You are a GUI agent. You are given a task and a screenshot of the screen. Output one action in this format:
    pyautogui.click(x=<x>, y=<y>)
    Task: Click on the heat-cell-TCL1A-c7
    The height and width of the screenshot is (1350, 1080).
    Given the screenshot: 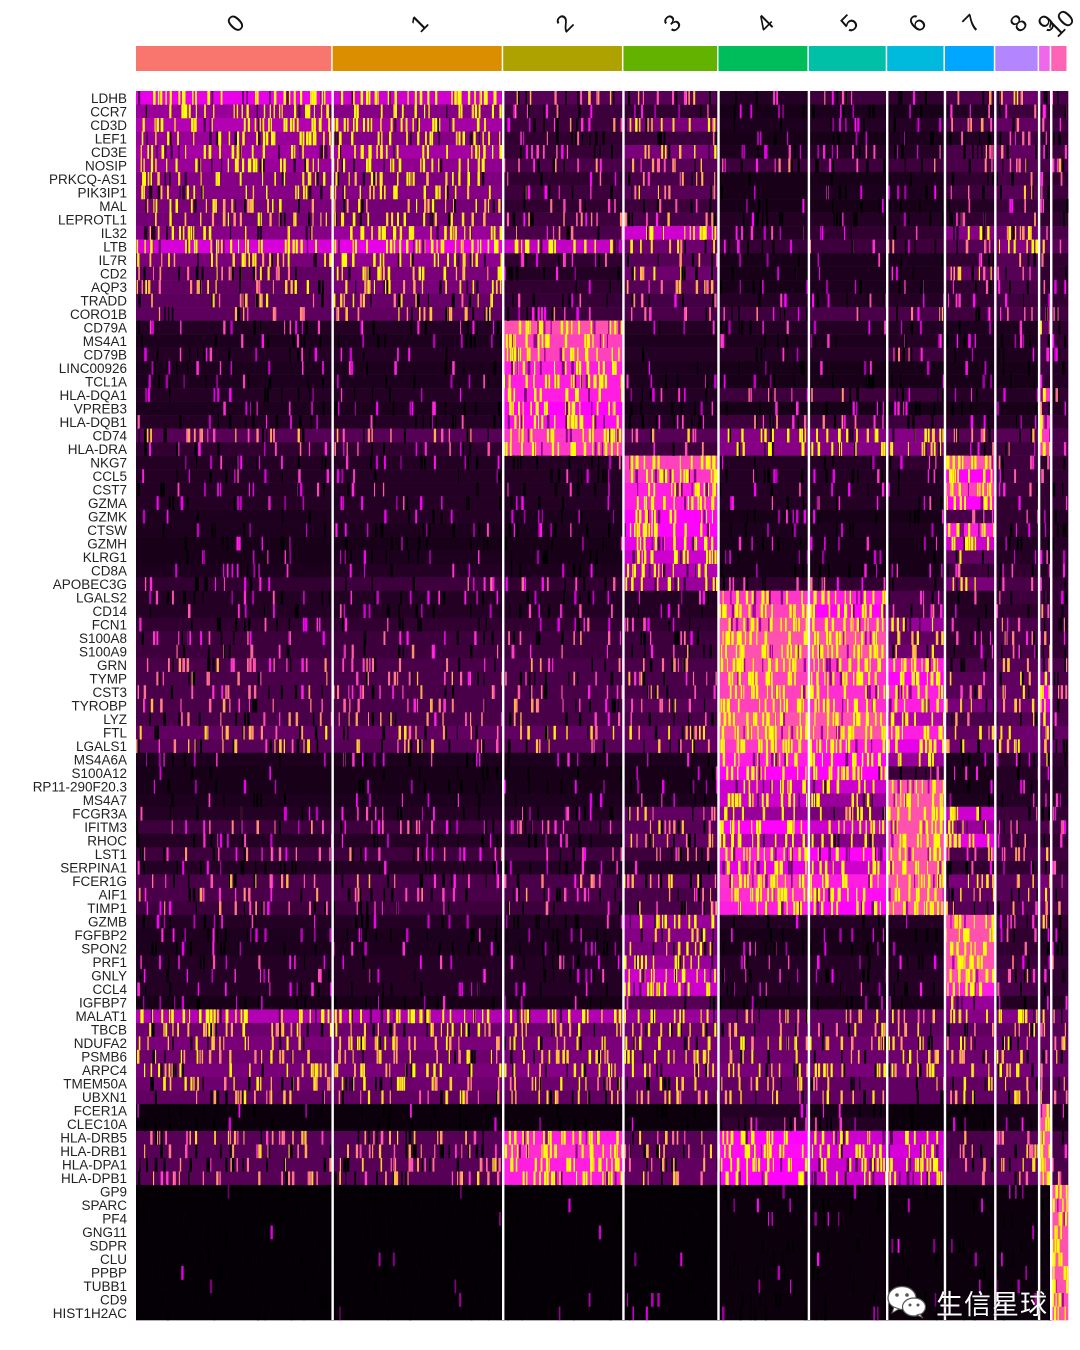 What is the action you would take?
    pyautogui.click(x=970, y=381)
    